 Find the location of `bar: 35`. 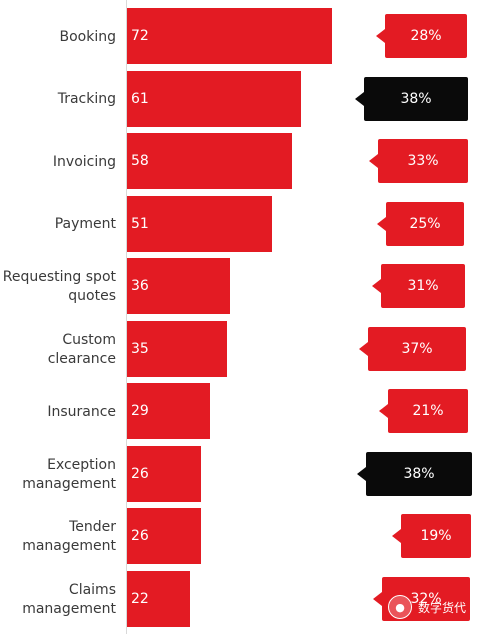

bar: 35 is located at coordinates (177, 348).